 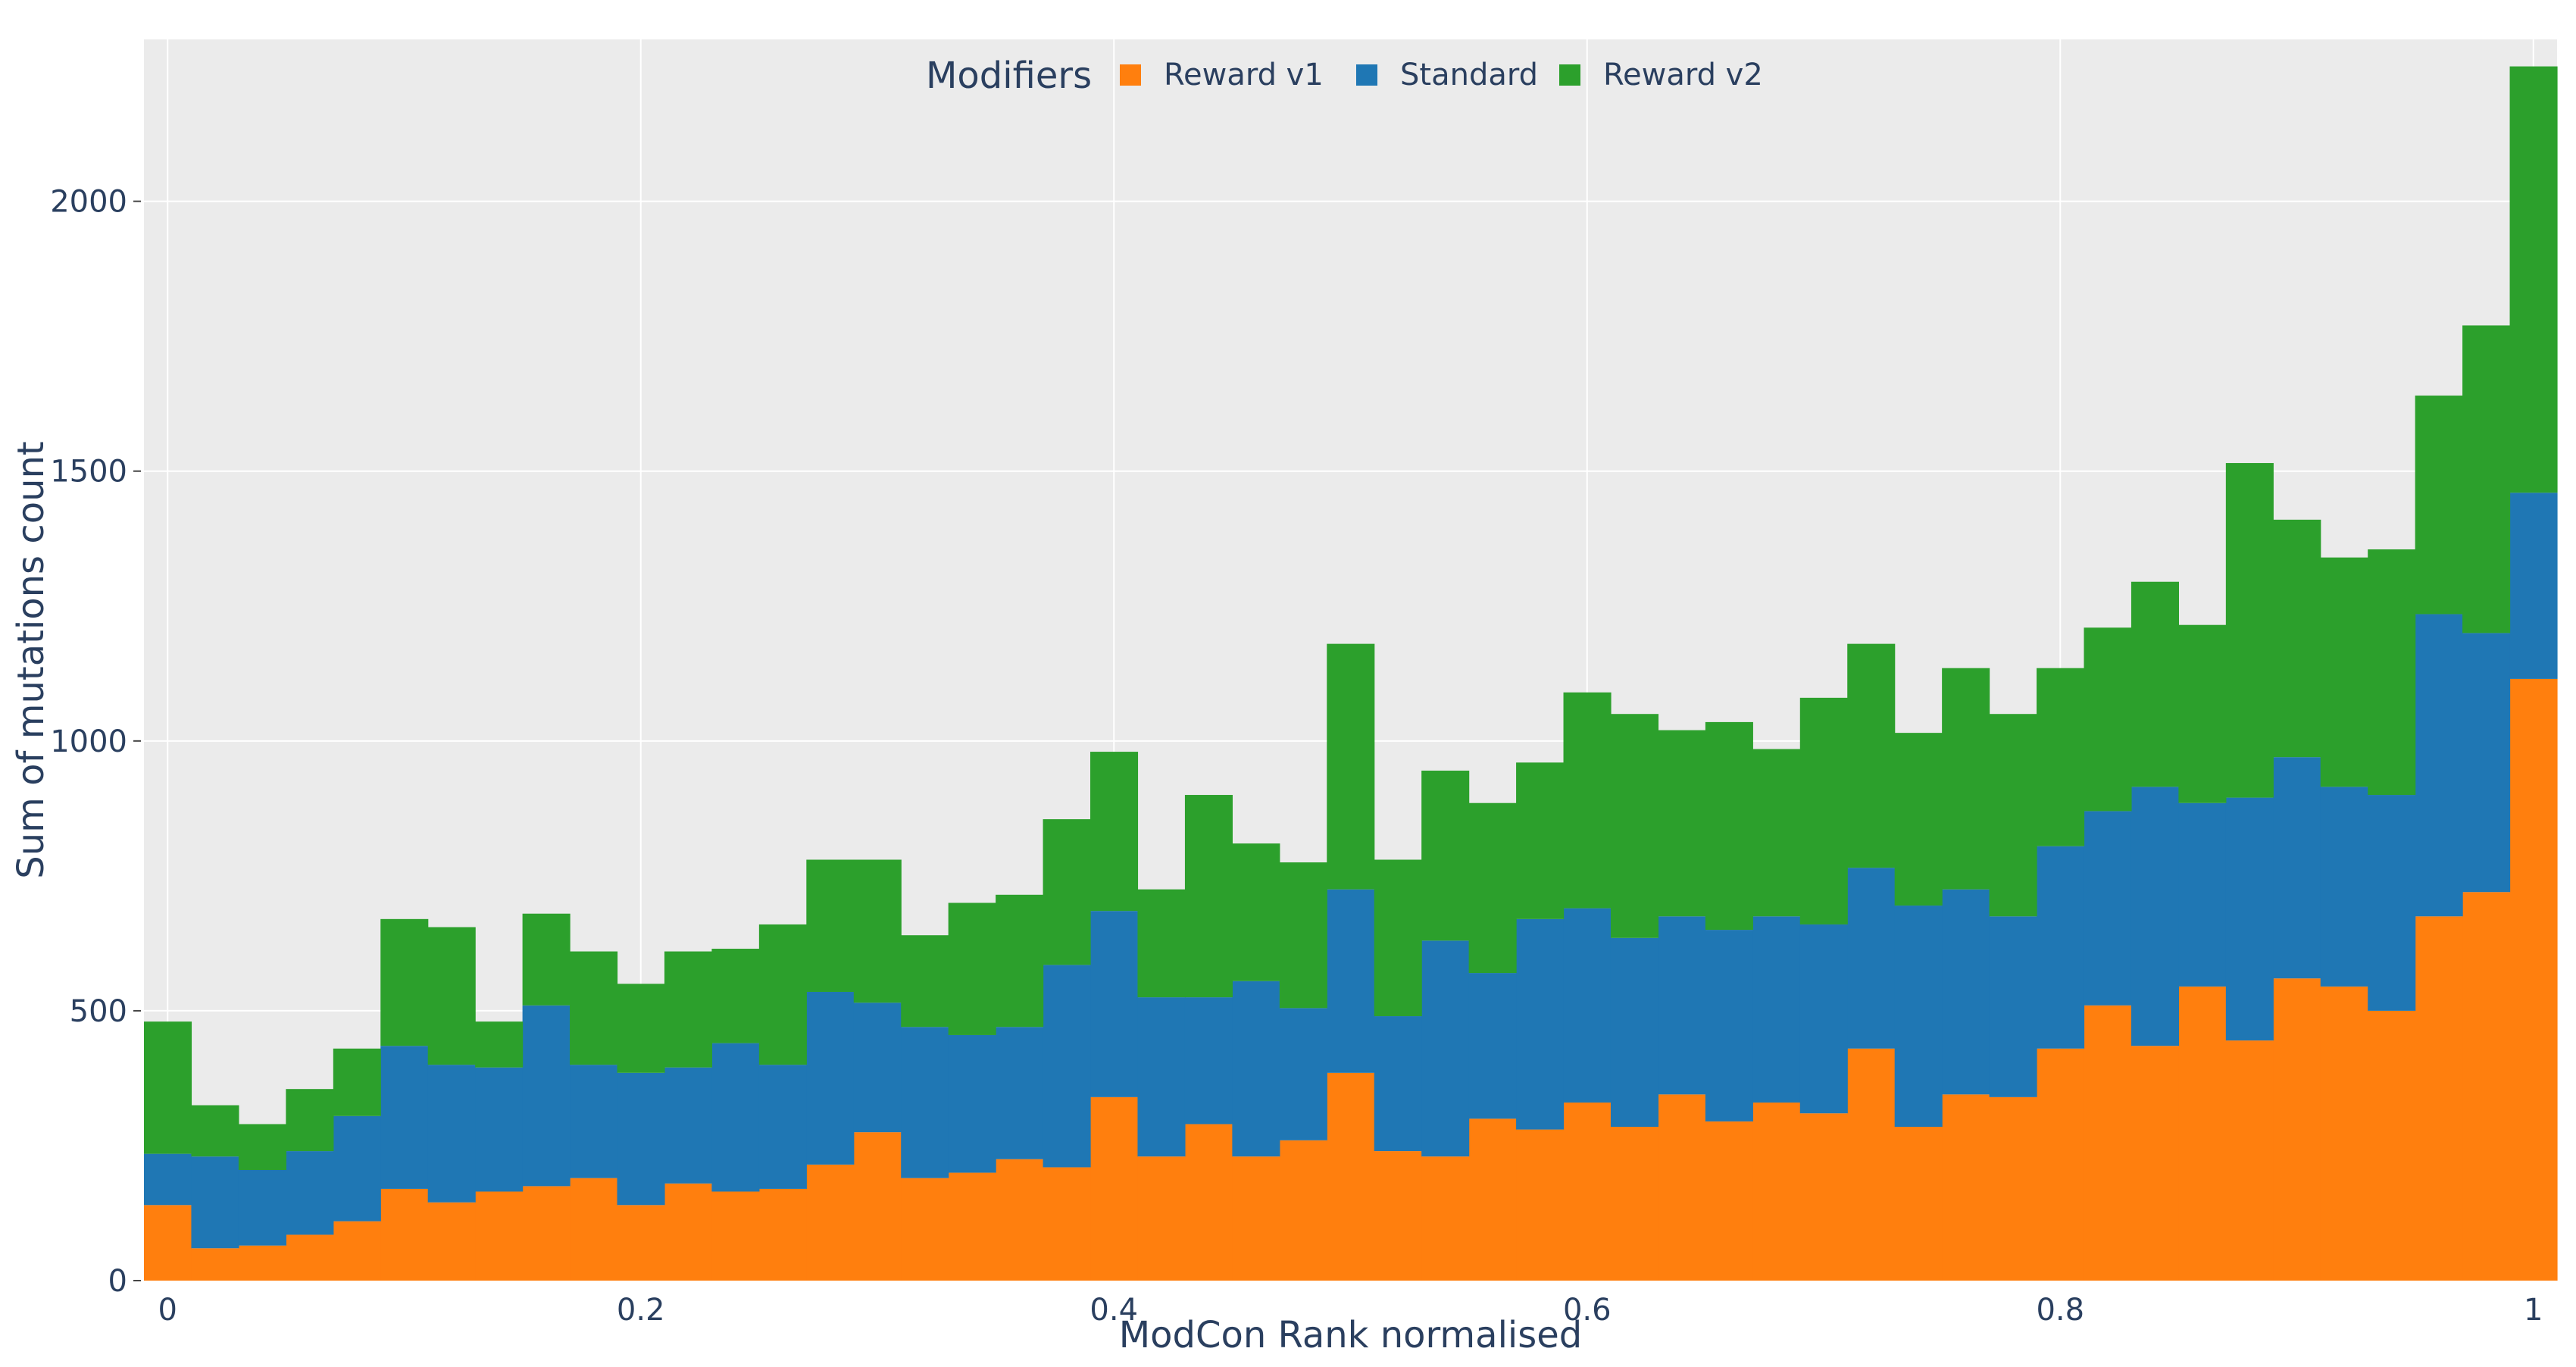 I want to click on x-tick-label: 0.6, so click(x=1587, y=1311).